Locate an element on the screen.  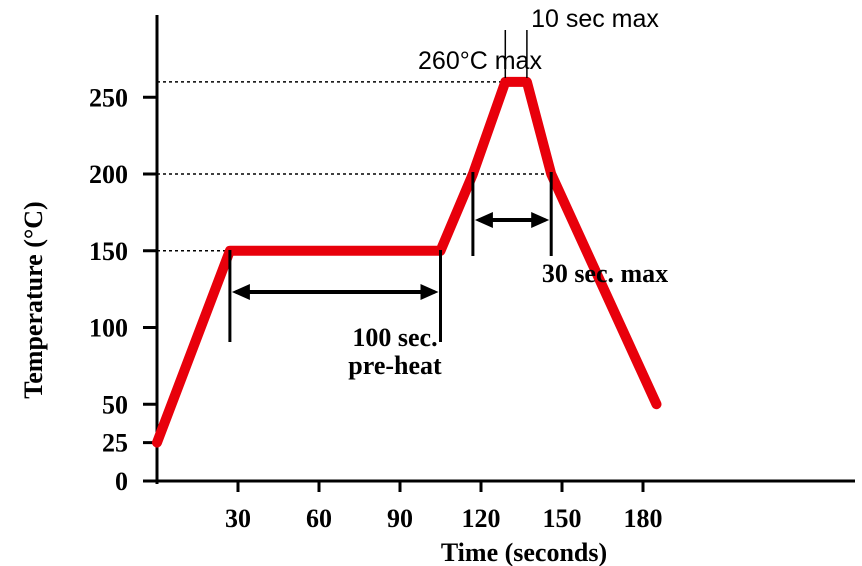
preheat-label: 100 sec. pre-heat is located at coordinates (395, 351).